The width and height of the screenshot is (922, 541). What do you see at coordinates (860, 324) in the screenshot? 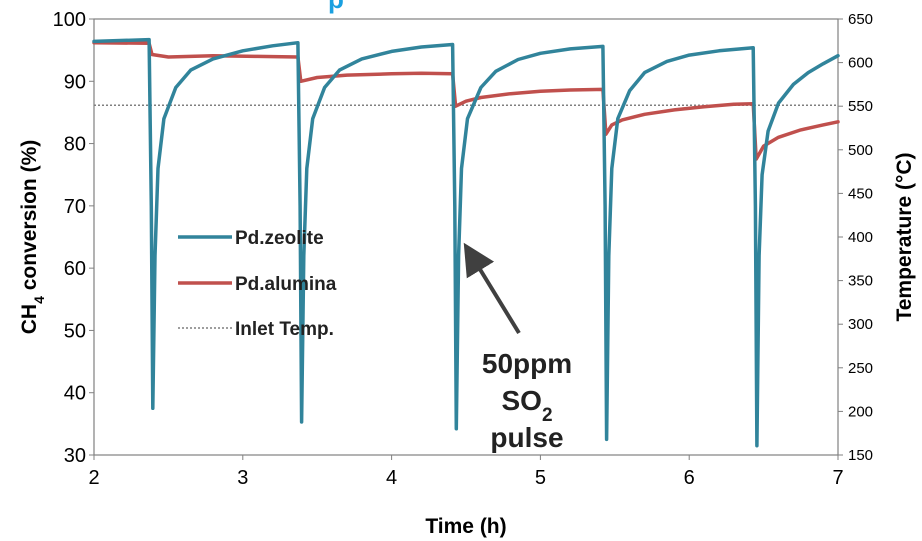
I see `y2-tick-label: 300` at bounding box center [860, 324].